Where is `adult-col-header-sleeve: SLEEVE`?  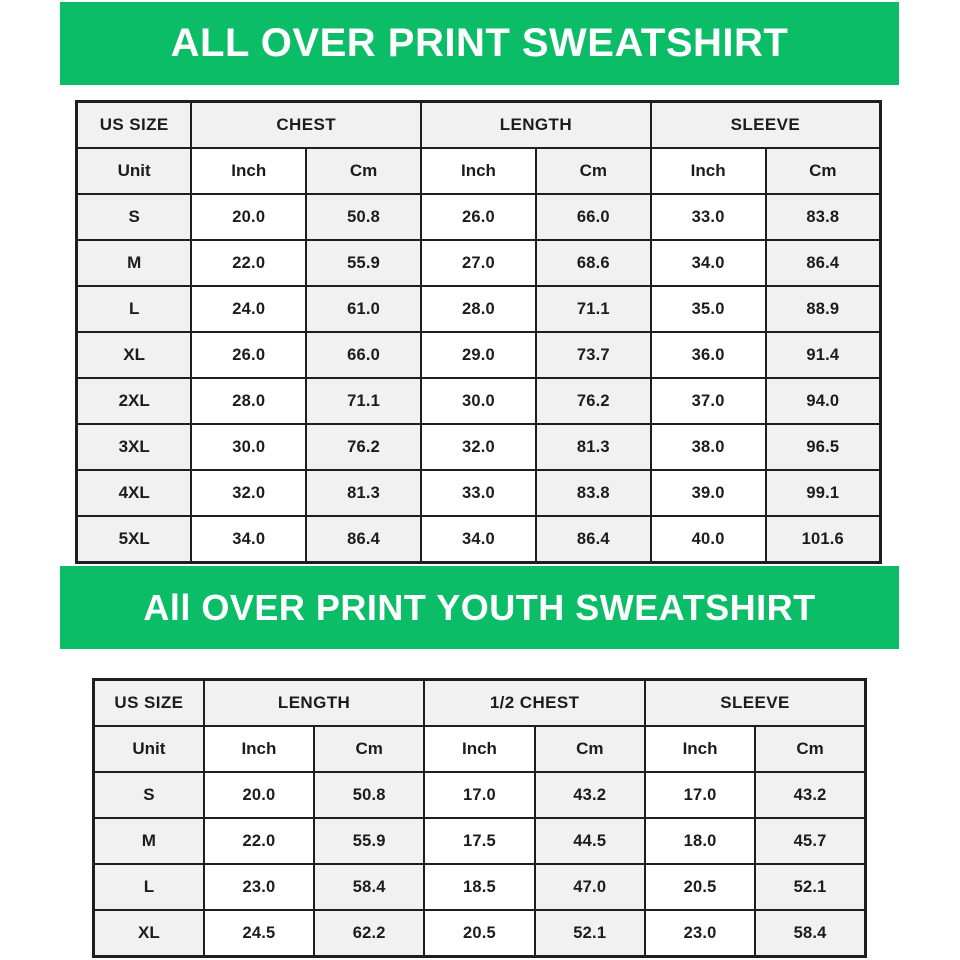
adult-col-header-sleeve: SLEEVE is located at coordinates (765, 124).